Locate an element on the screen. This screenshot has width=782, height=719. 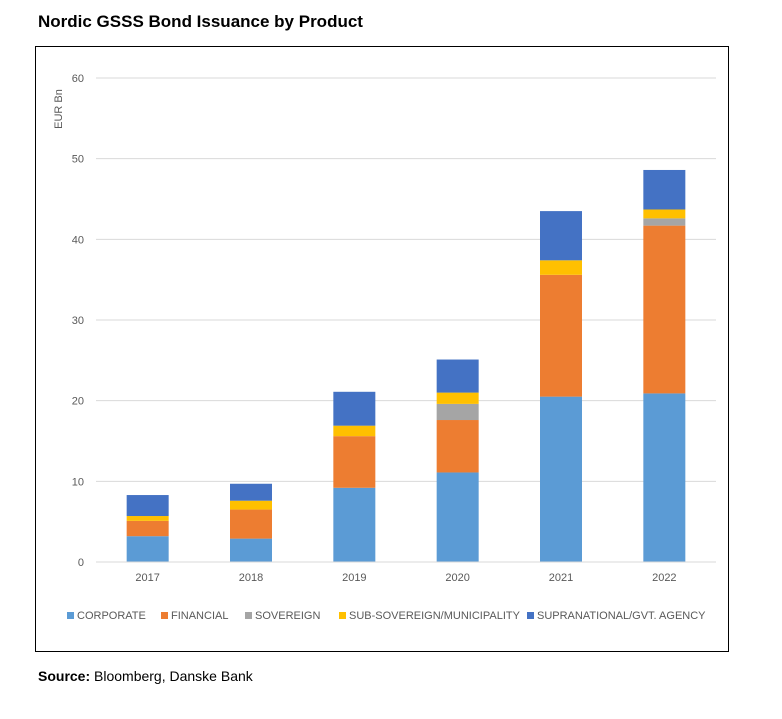
x-tick-label: 2019 is located at coordinates (354, 578).